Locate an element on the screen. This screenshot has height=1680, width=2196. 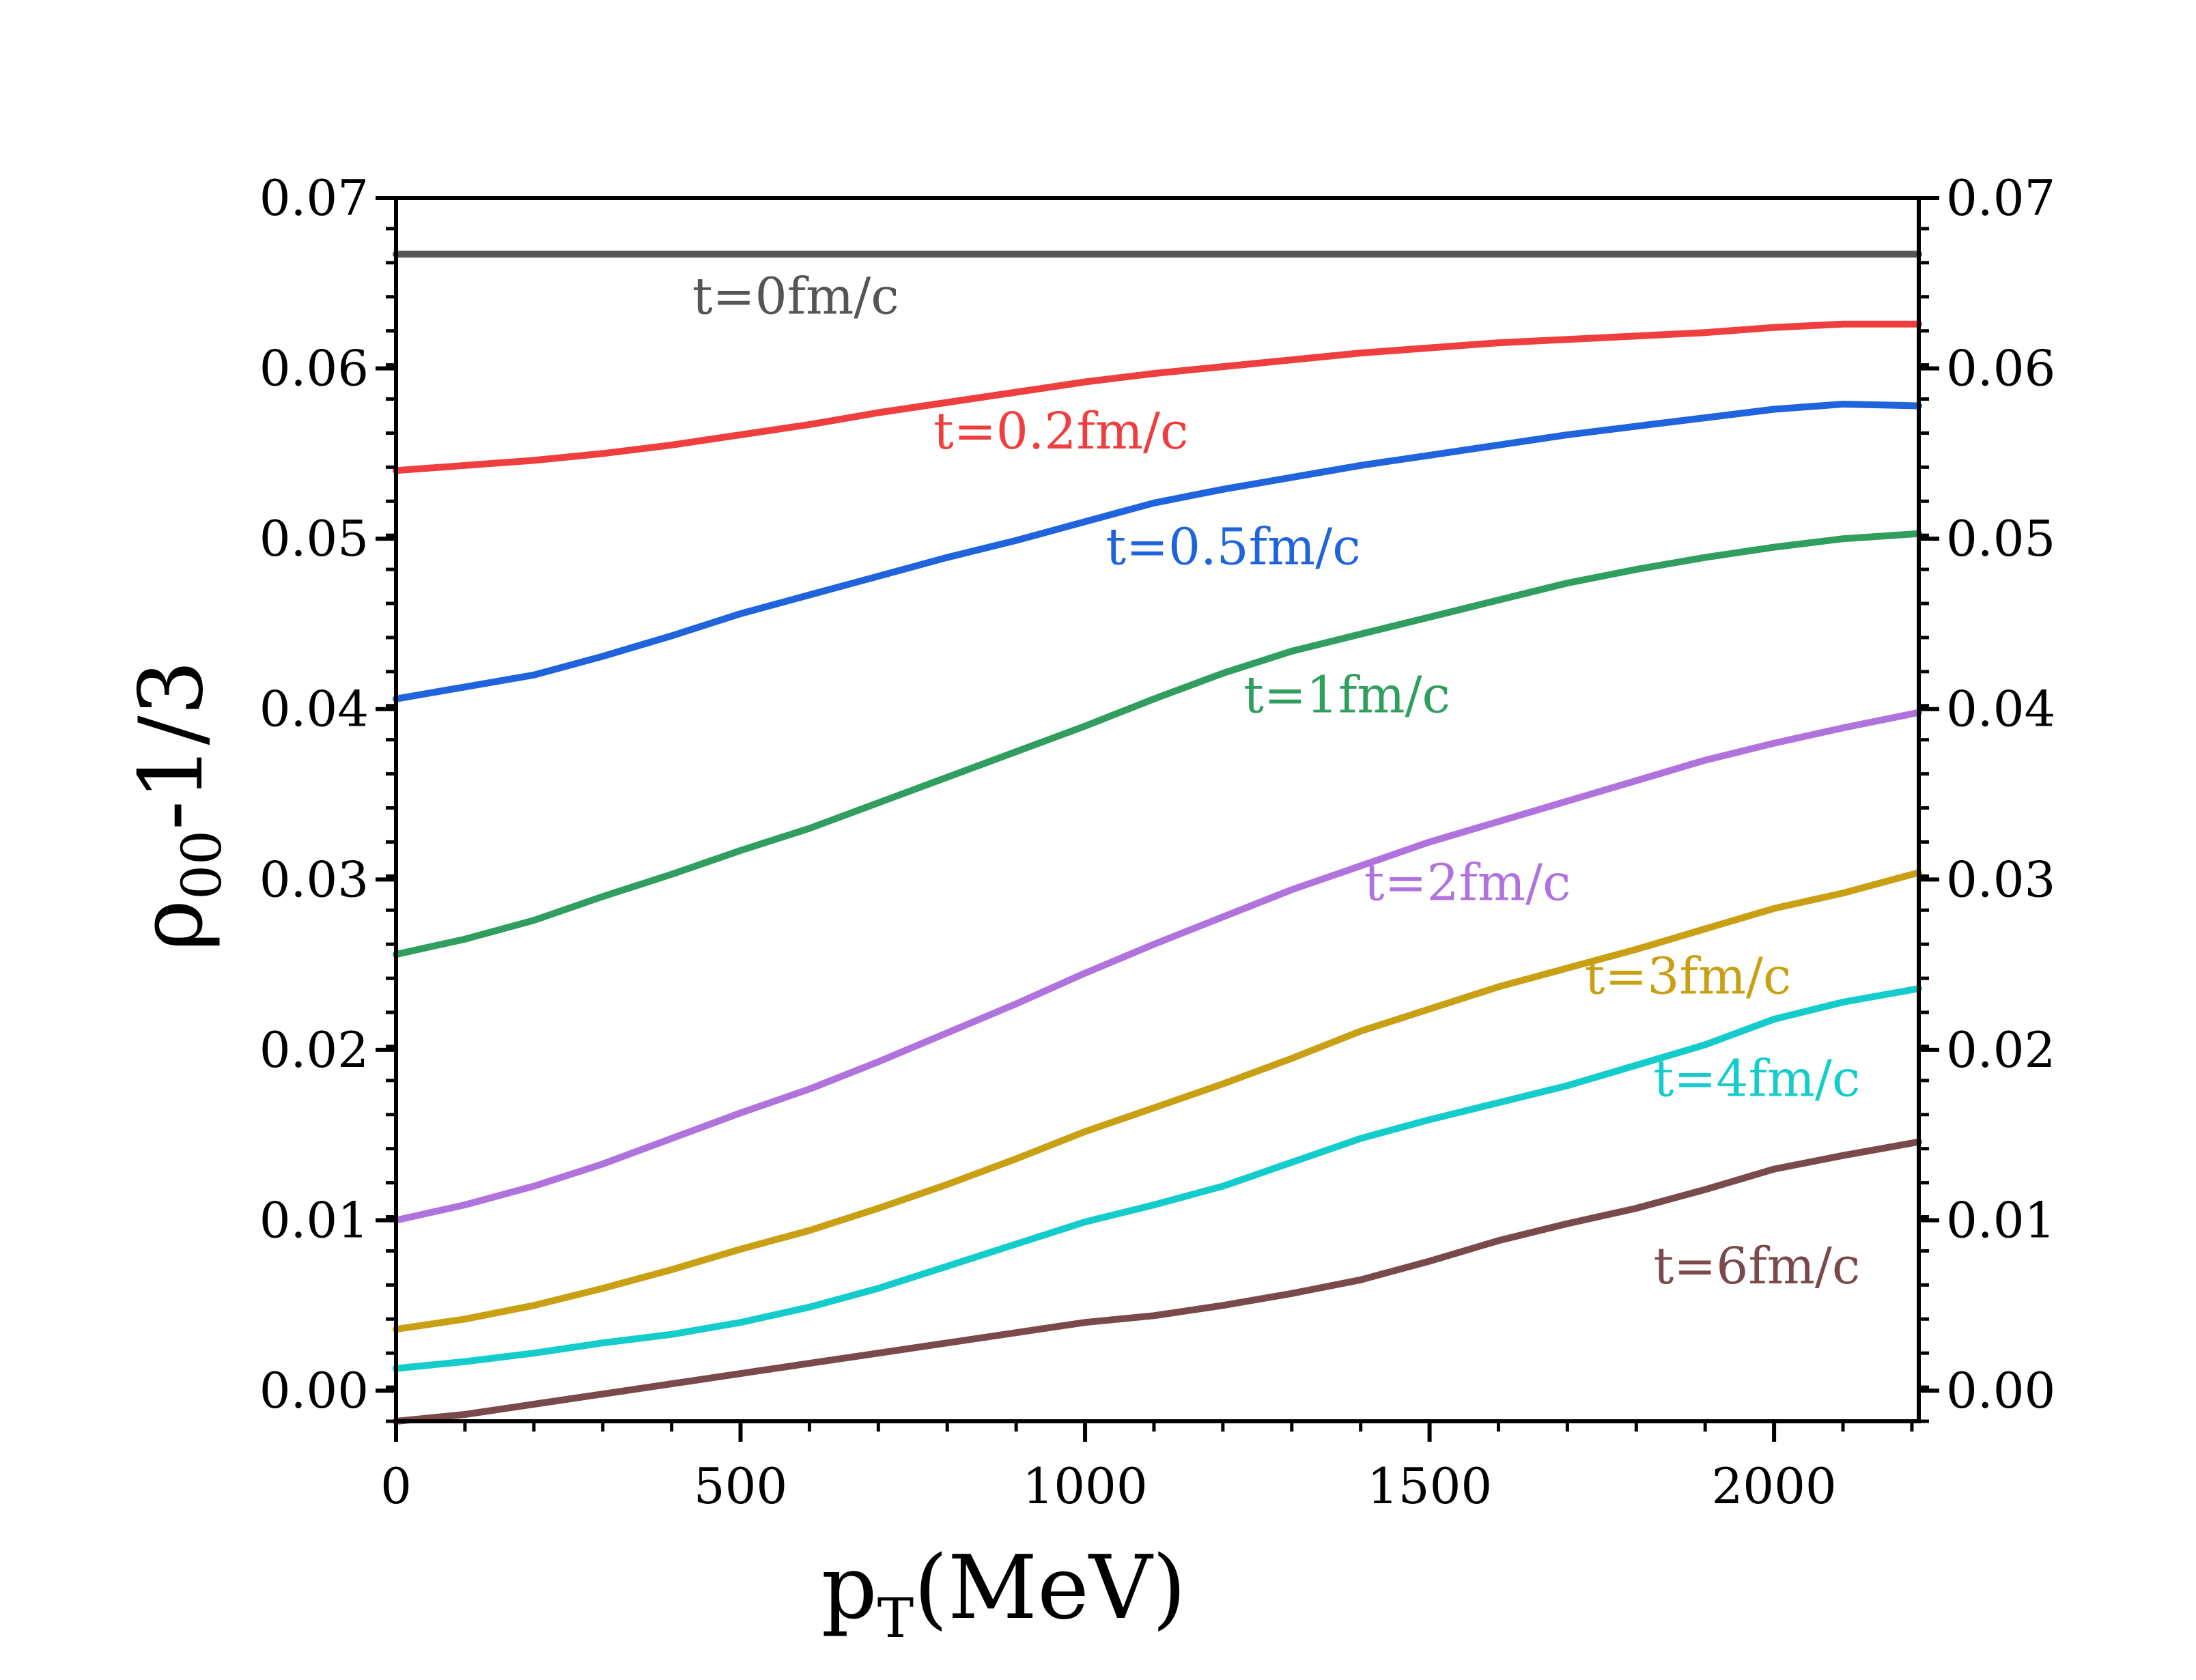
series-label-5: t=3fm/c is located at coordinates (1688, 977).